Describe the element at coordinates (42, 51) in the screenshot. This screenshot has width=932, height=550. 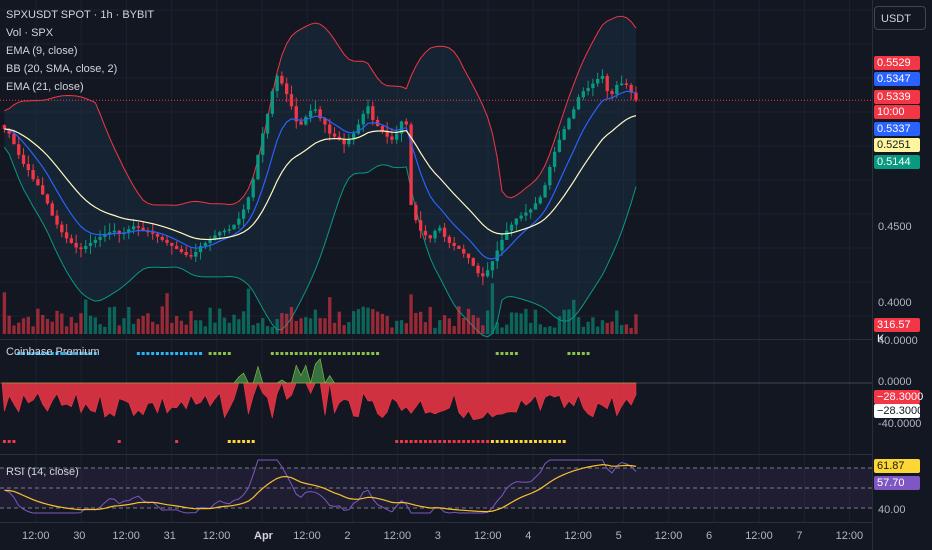
I see `legend-ema9: EMA (9, close)` at that location.